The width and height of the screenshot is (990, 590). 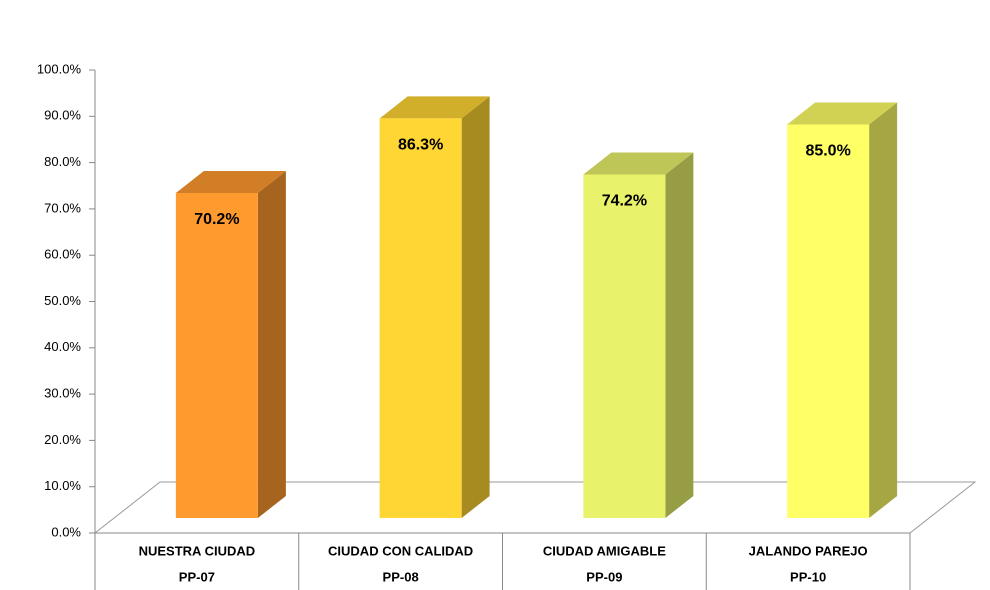 I want to click on y-tick-label: 80.0%, so click(x=62, y=161).